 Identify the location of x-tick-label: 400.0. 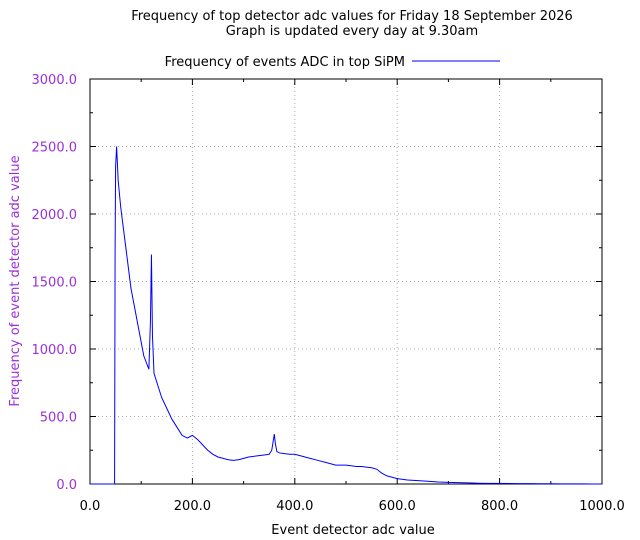
(294, 506).